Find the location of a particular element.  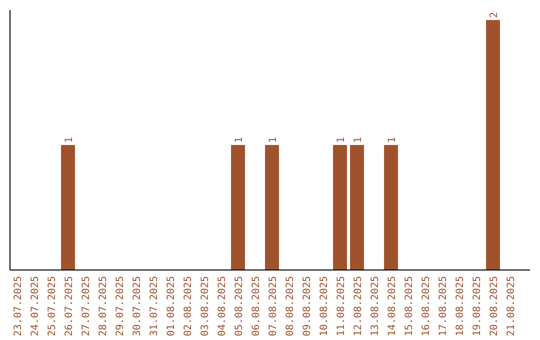

x-tick-label: 24.07.2025 is located at coordinates (35, 306).